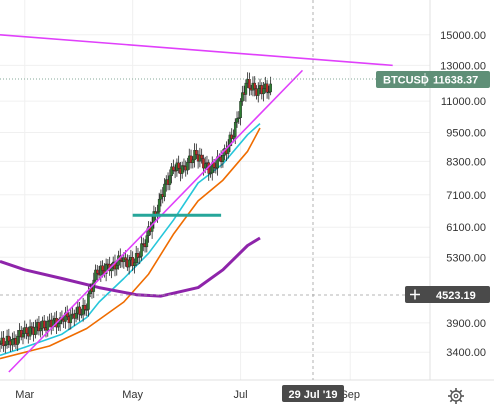 The width and height of the screenshot is (494, 418). I want to click on x-tick-label: Mar, so click(24, 395).